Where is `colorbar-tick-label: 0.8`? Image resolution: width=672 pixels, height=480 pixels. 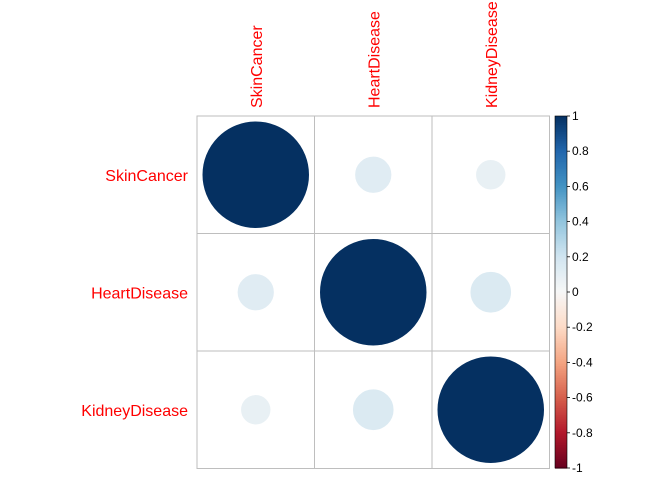
colorbar-tick-label: 0.8 is located at coordinates (580, 151).